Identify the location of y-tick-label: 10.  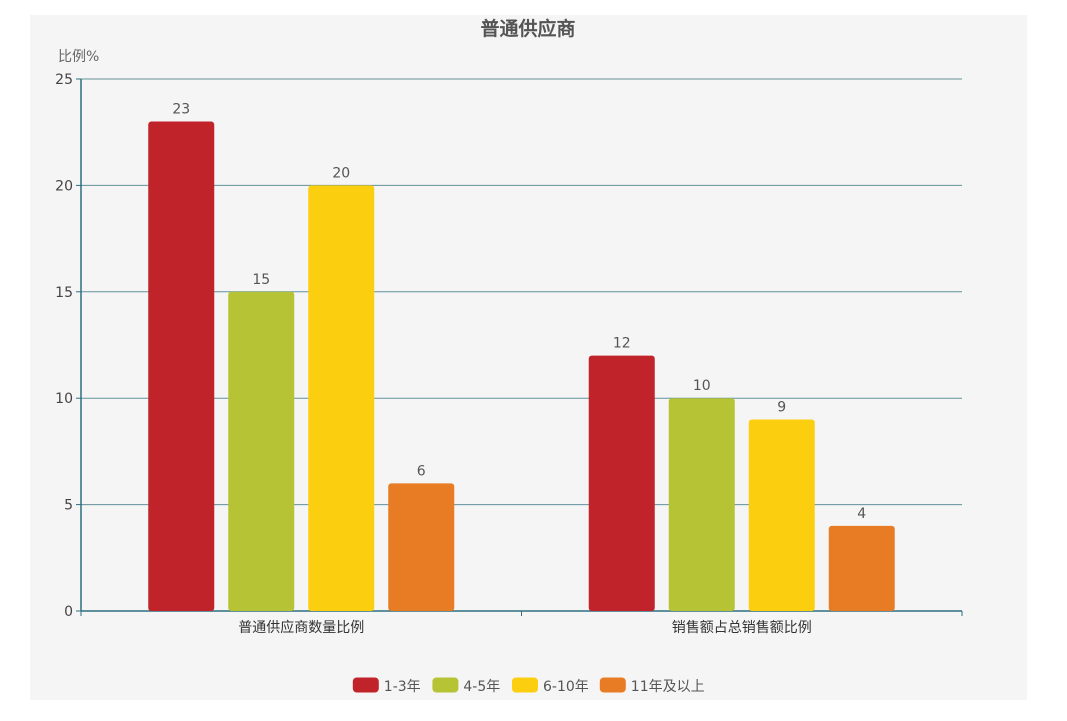
(64, 399).